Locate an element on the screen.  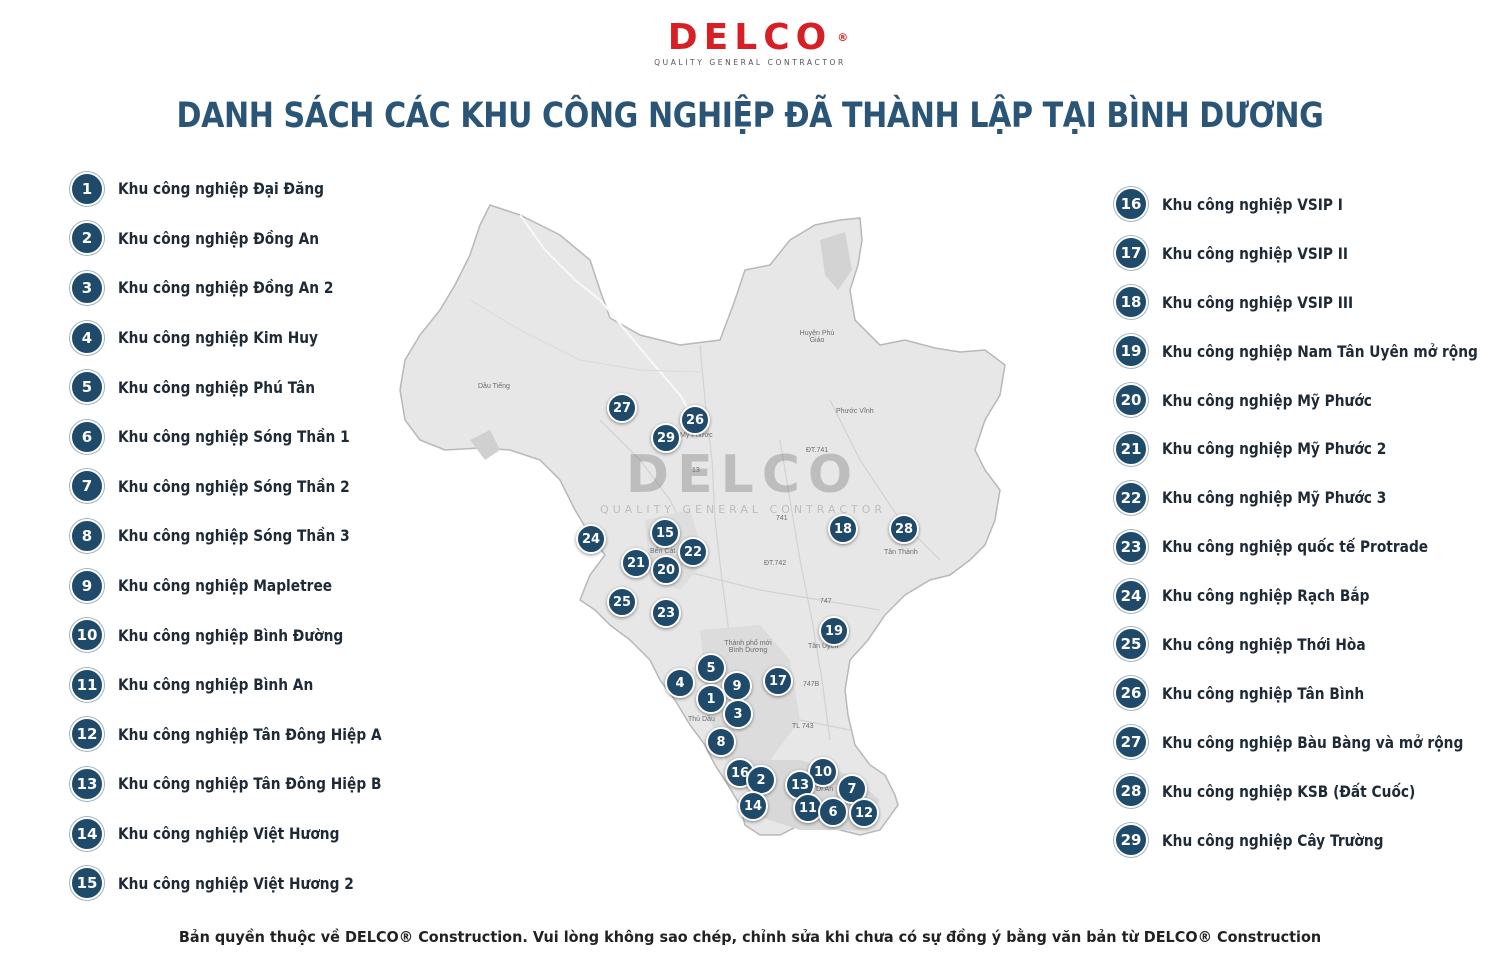
map-pin: 5 is located at coordinates (711, 668).